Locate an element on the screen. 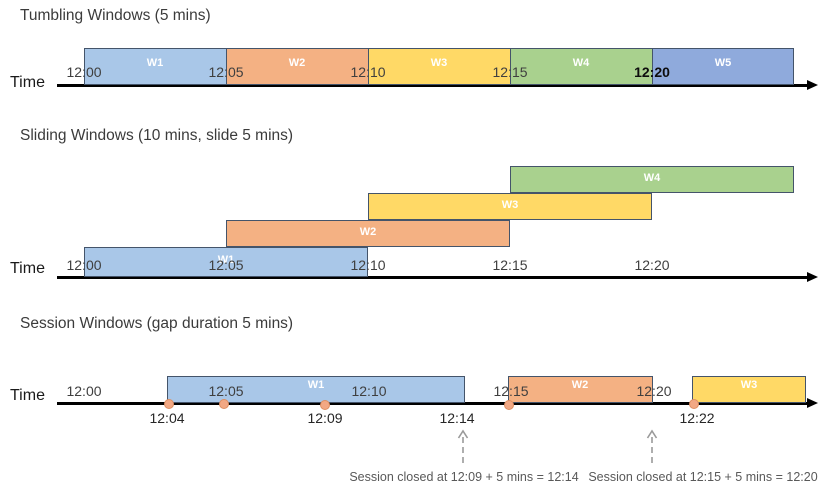 This screenshot has height=498, width=829. sliding-tick-1210: 12:10 is located at coordinates (368, 265).